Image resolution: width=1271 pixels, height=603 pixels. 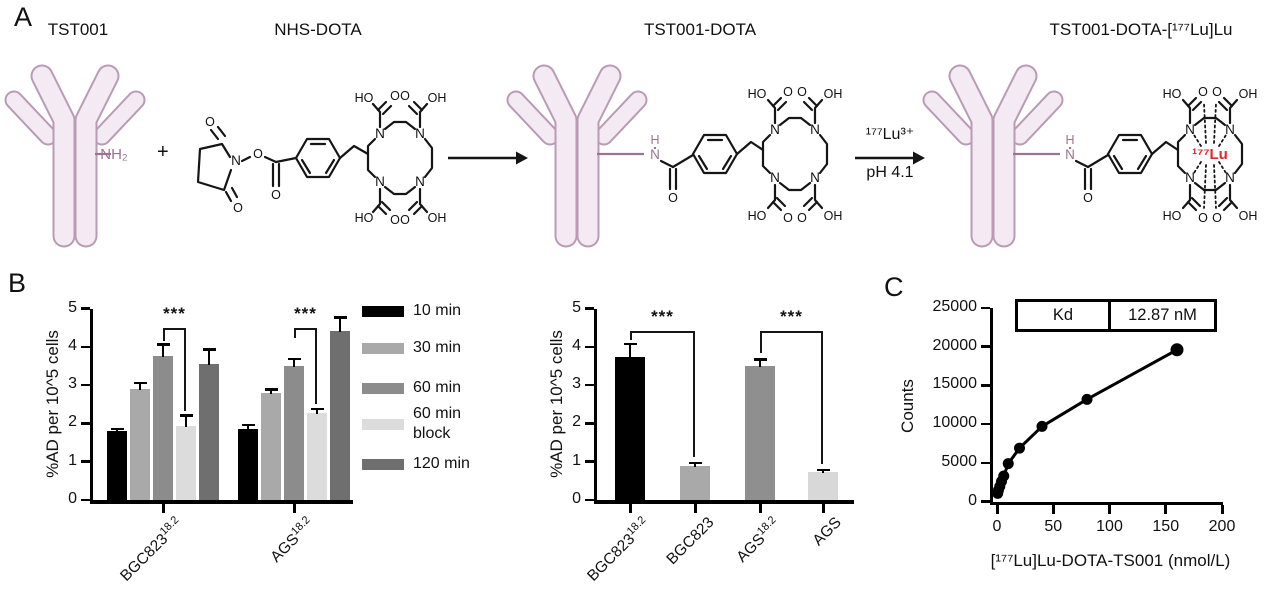 What do you see at coordinates (72, 307) in the screenshot?
I see `y-tick-label: 5` at bounding box center [72, 307].